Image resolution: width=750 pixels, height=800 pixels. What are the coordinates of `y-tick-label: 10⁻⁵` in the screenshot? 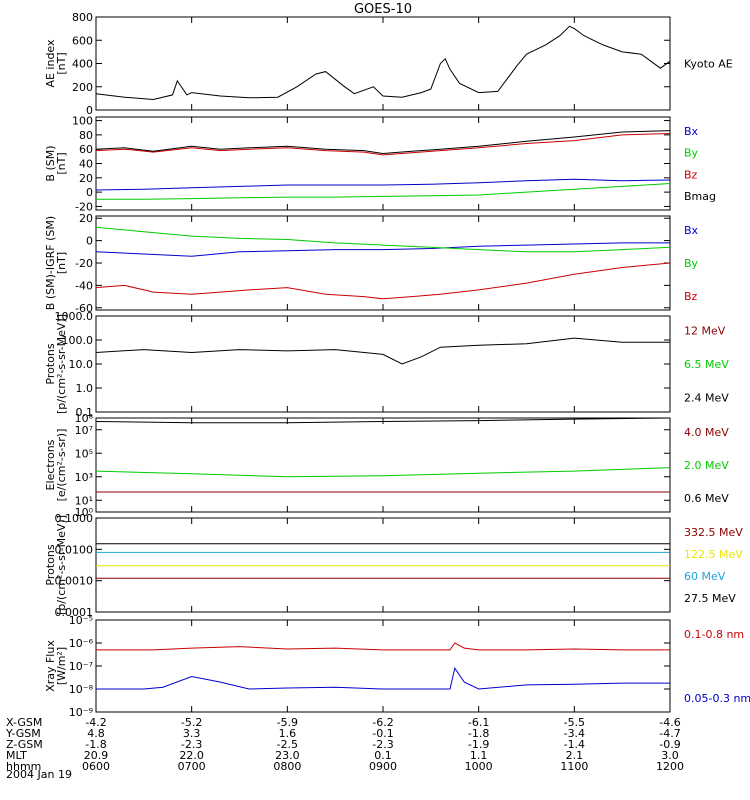 It's located at (81, 620).